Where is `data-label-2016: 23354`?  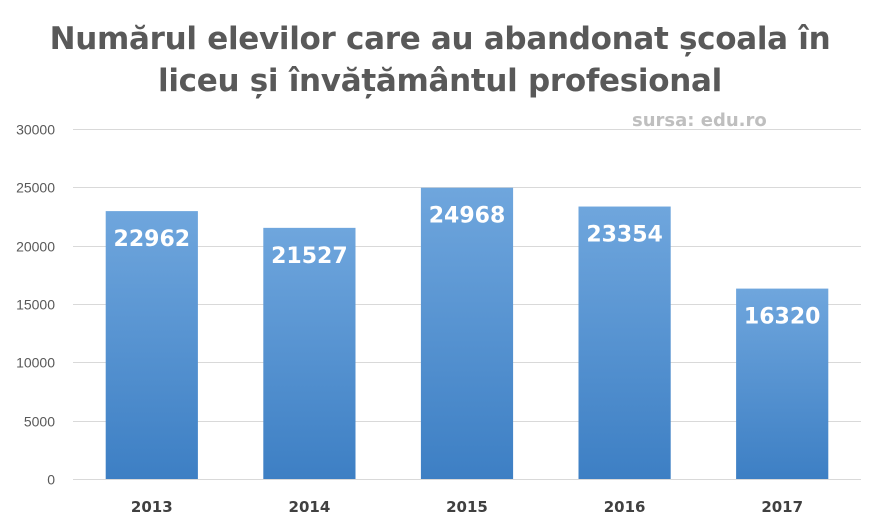
data-label-2016: 23354 is located at coordinates (624, 235).